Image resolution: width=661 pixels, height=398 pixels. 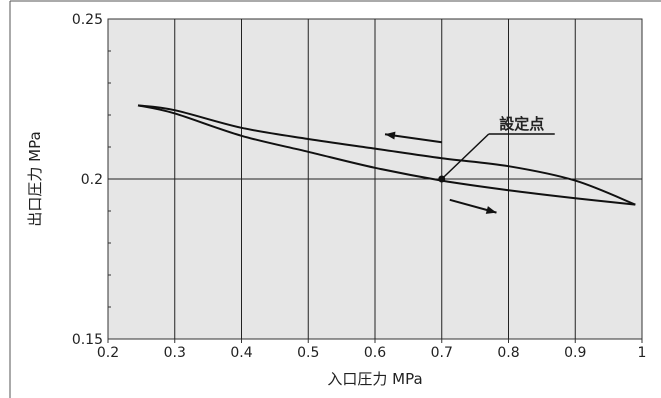 I want to click on x-tick-label: 0.2, so click(x=108, y=353).